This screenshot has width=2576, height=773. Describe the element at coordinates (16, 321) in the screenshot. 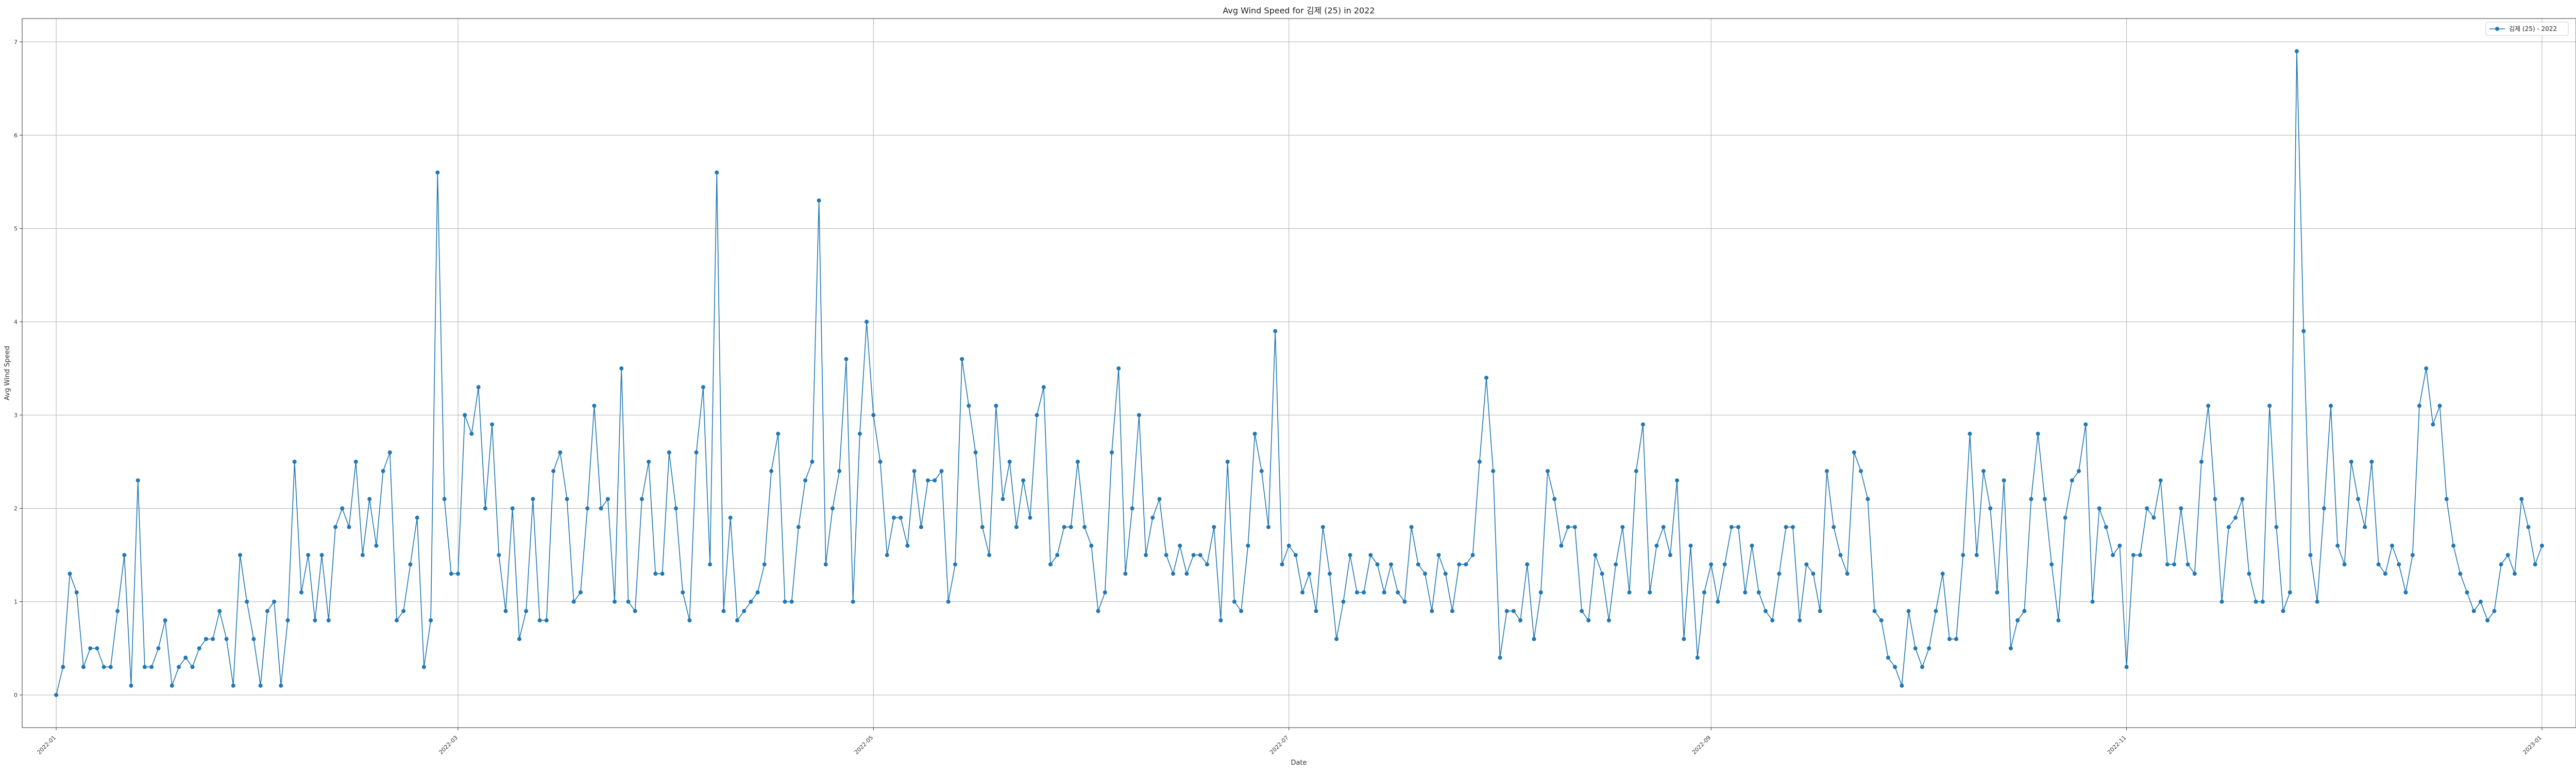

I see `y-tick-label: 4` at that location.